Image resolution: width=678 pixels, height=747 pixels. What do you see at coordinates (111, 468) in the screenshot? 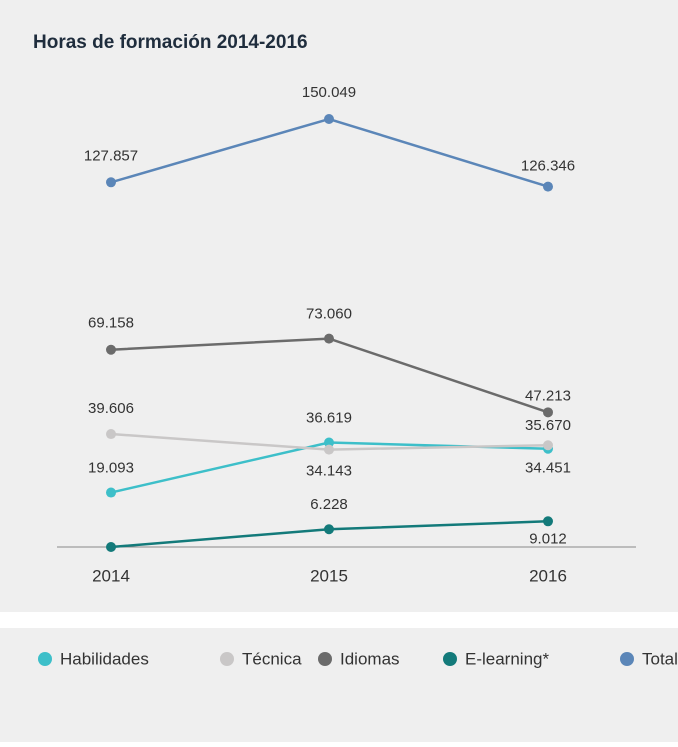
I see `data-label: 19.093` at bounding box center [111, 468].